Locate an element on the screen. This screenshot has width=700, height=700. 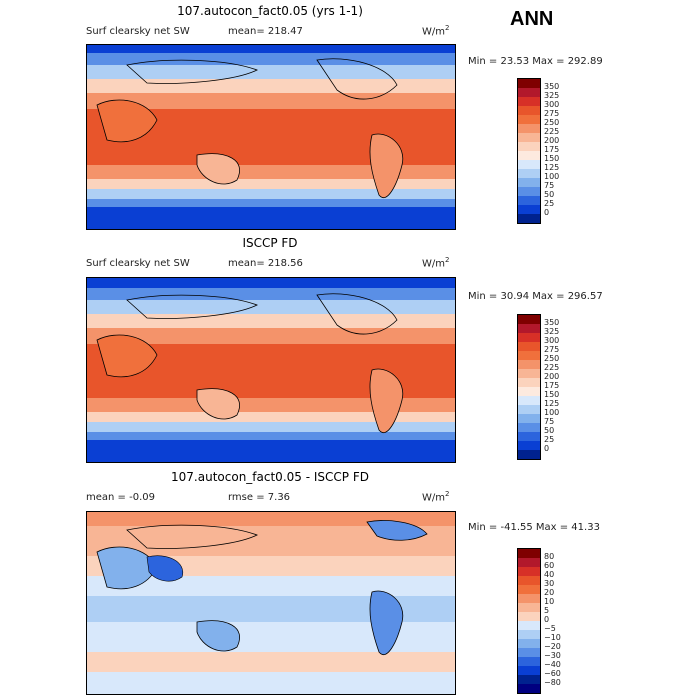
colorbar-tick-label: 10 is located at coordinates (549, 601).